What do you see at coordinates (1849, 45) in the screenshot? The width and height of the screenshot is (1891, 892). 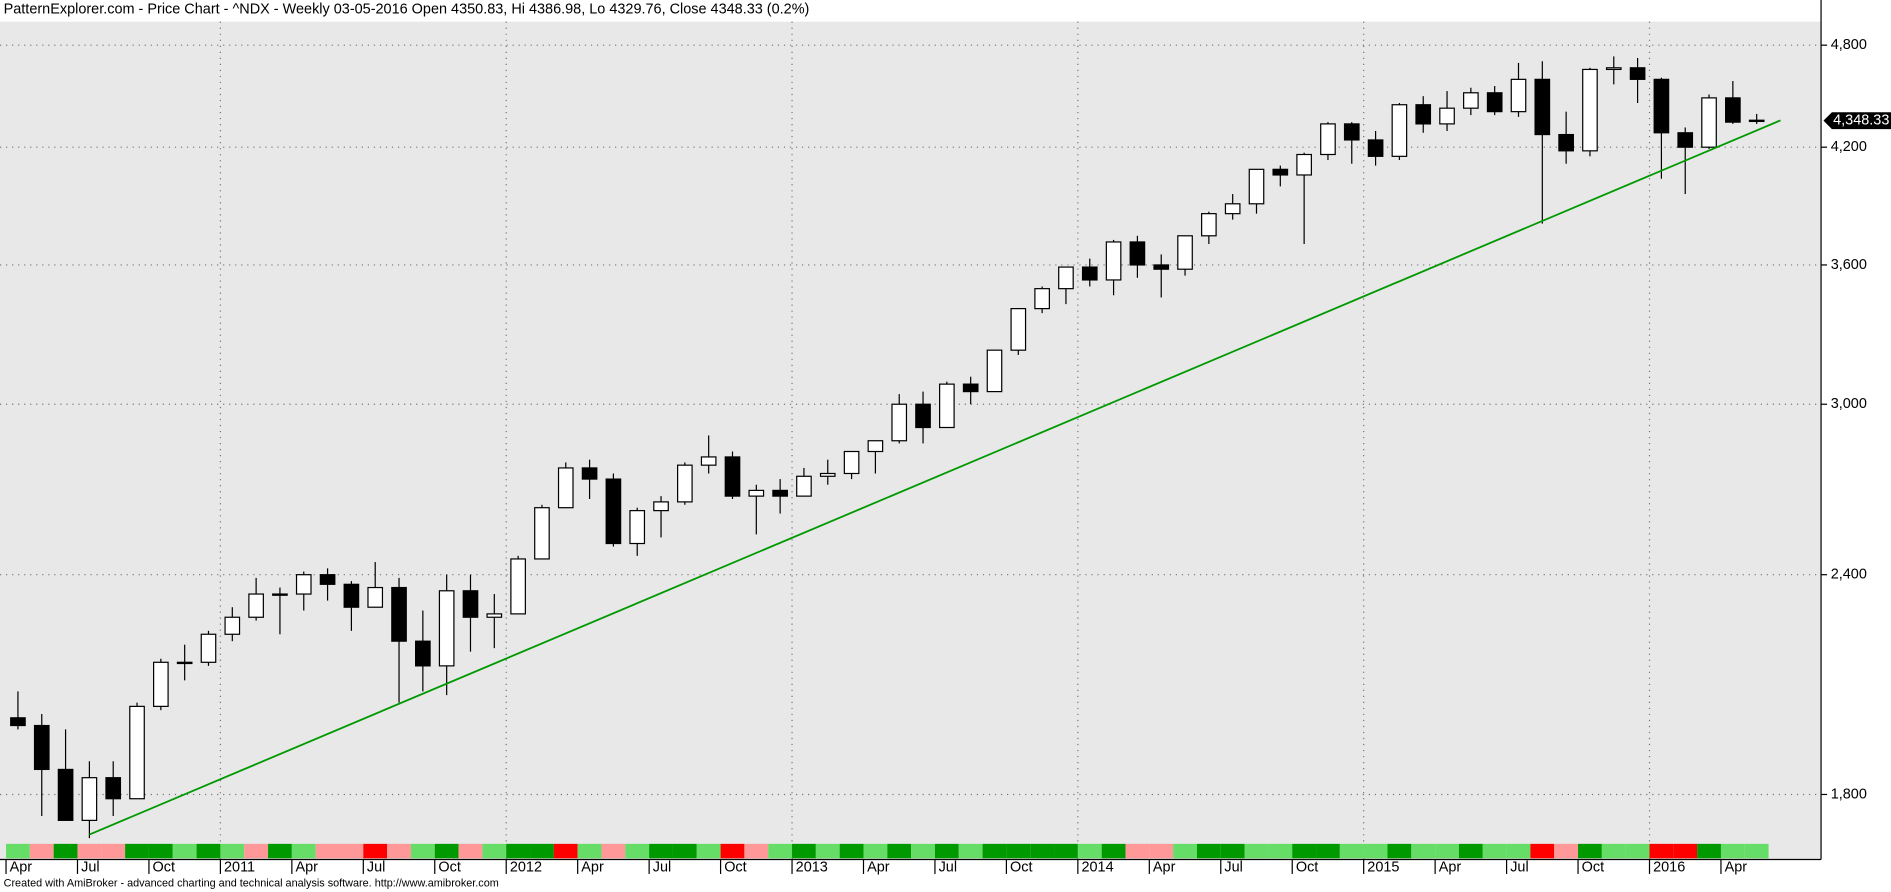 I see `y-tick-label: 4,800` at bounding box center [1849, 45].